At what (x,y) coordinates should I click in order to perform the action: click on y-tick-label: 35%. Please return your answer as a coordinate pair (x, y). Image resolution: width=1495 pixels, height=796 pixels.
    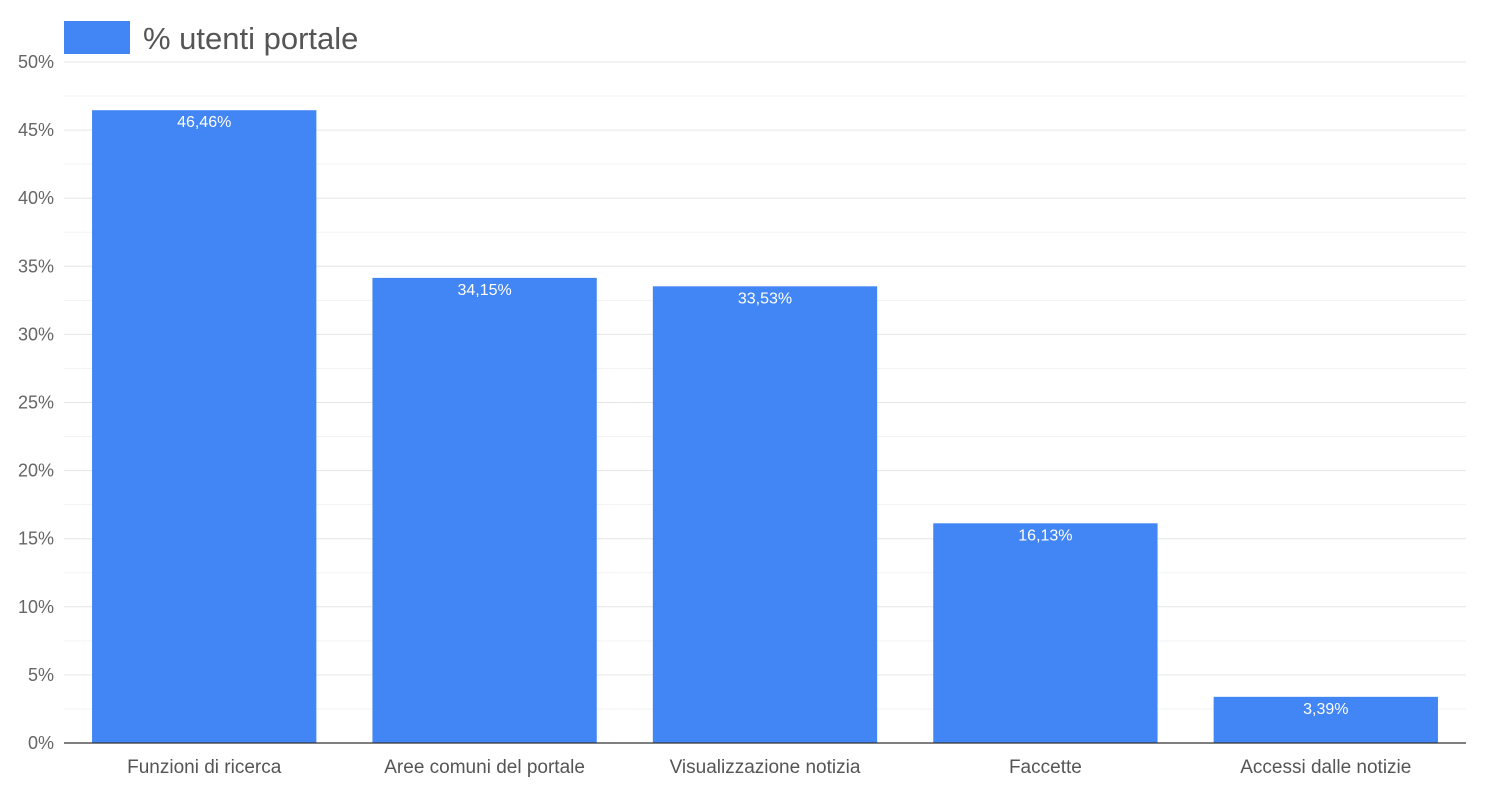
    Looking at the image, I should click on (36, 266).